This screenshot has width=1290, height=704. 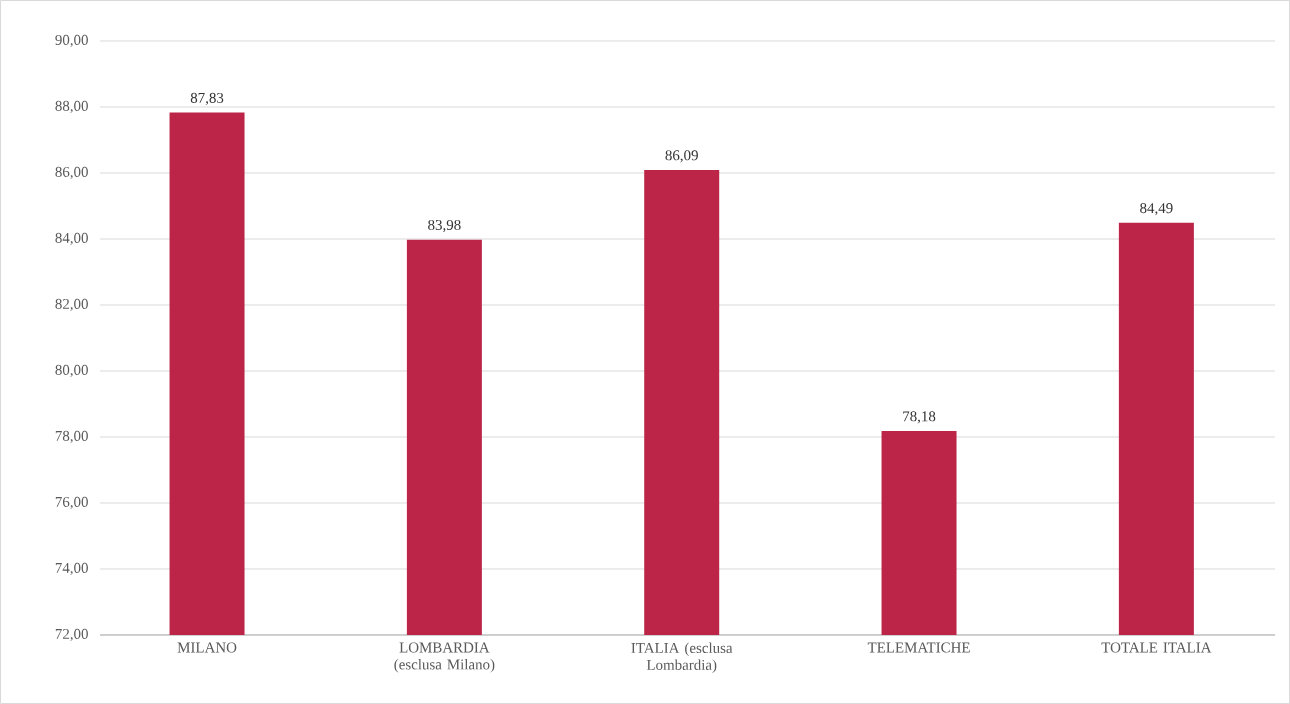 I want to click on y-tick-label: 88,00, so click(x=71, y=107).